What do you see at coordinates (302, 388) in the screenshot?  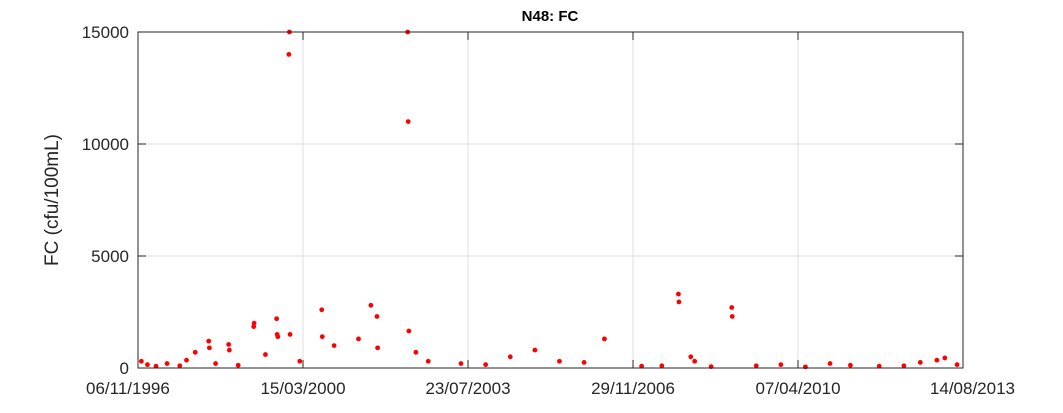 I see `x-tick-label: 15/03/2000` at bounding box center [302, 388].